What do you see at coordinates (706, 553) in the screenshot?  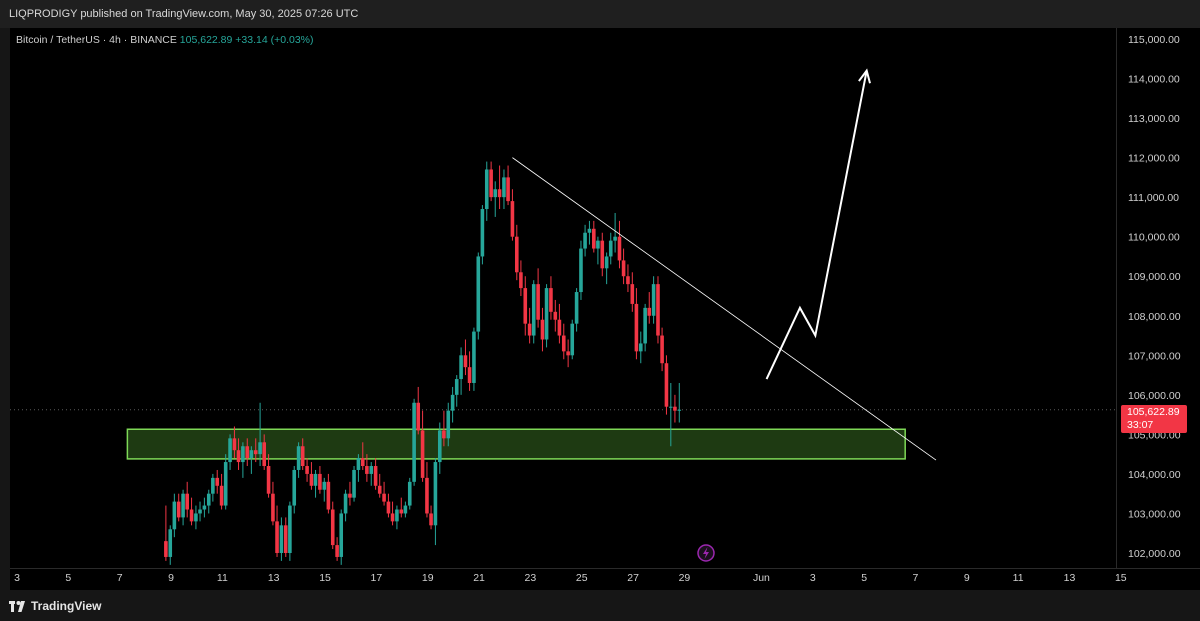 I see `lightning-icon` at bounding box center [706, 553].